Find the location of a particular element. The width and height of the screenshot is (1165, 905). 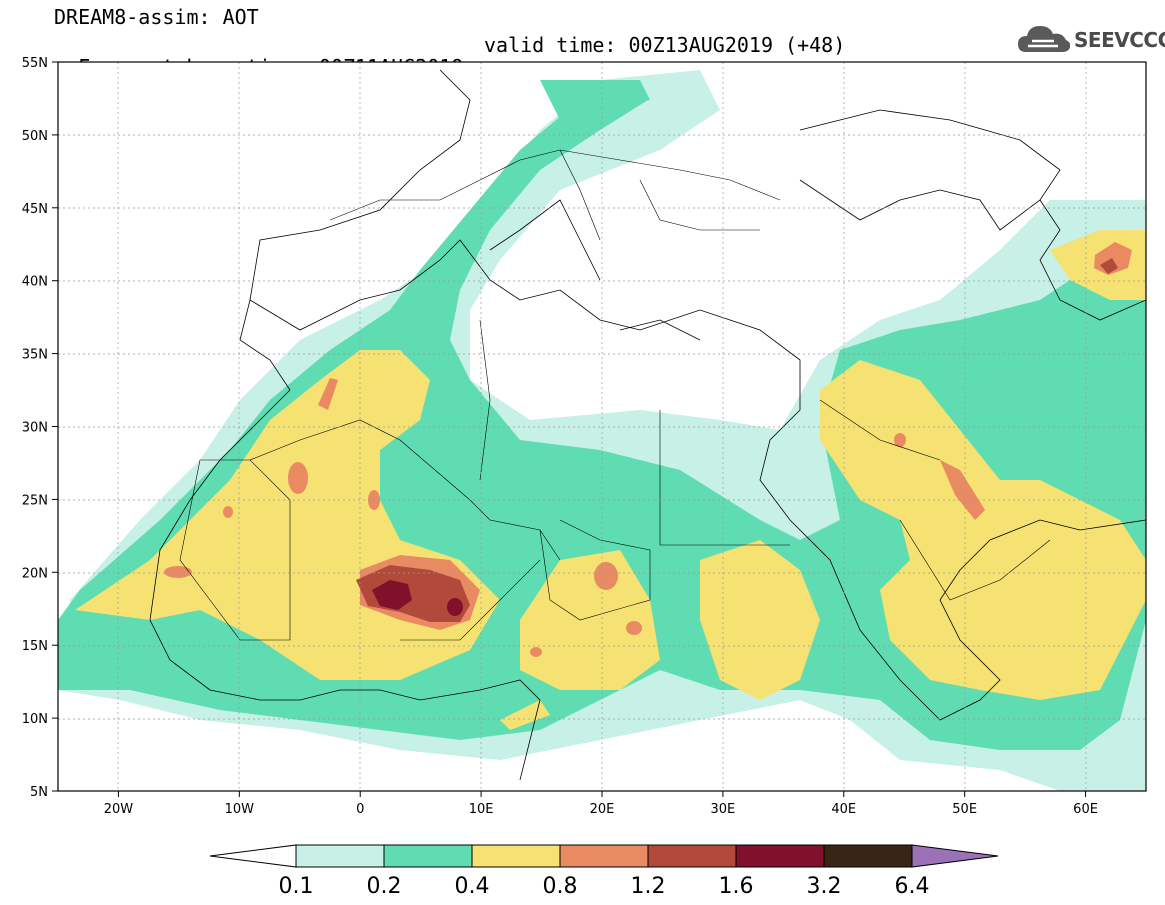

colorbar-high-arrow is located at coordinates (955, 856).